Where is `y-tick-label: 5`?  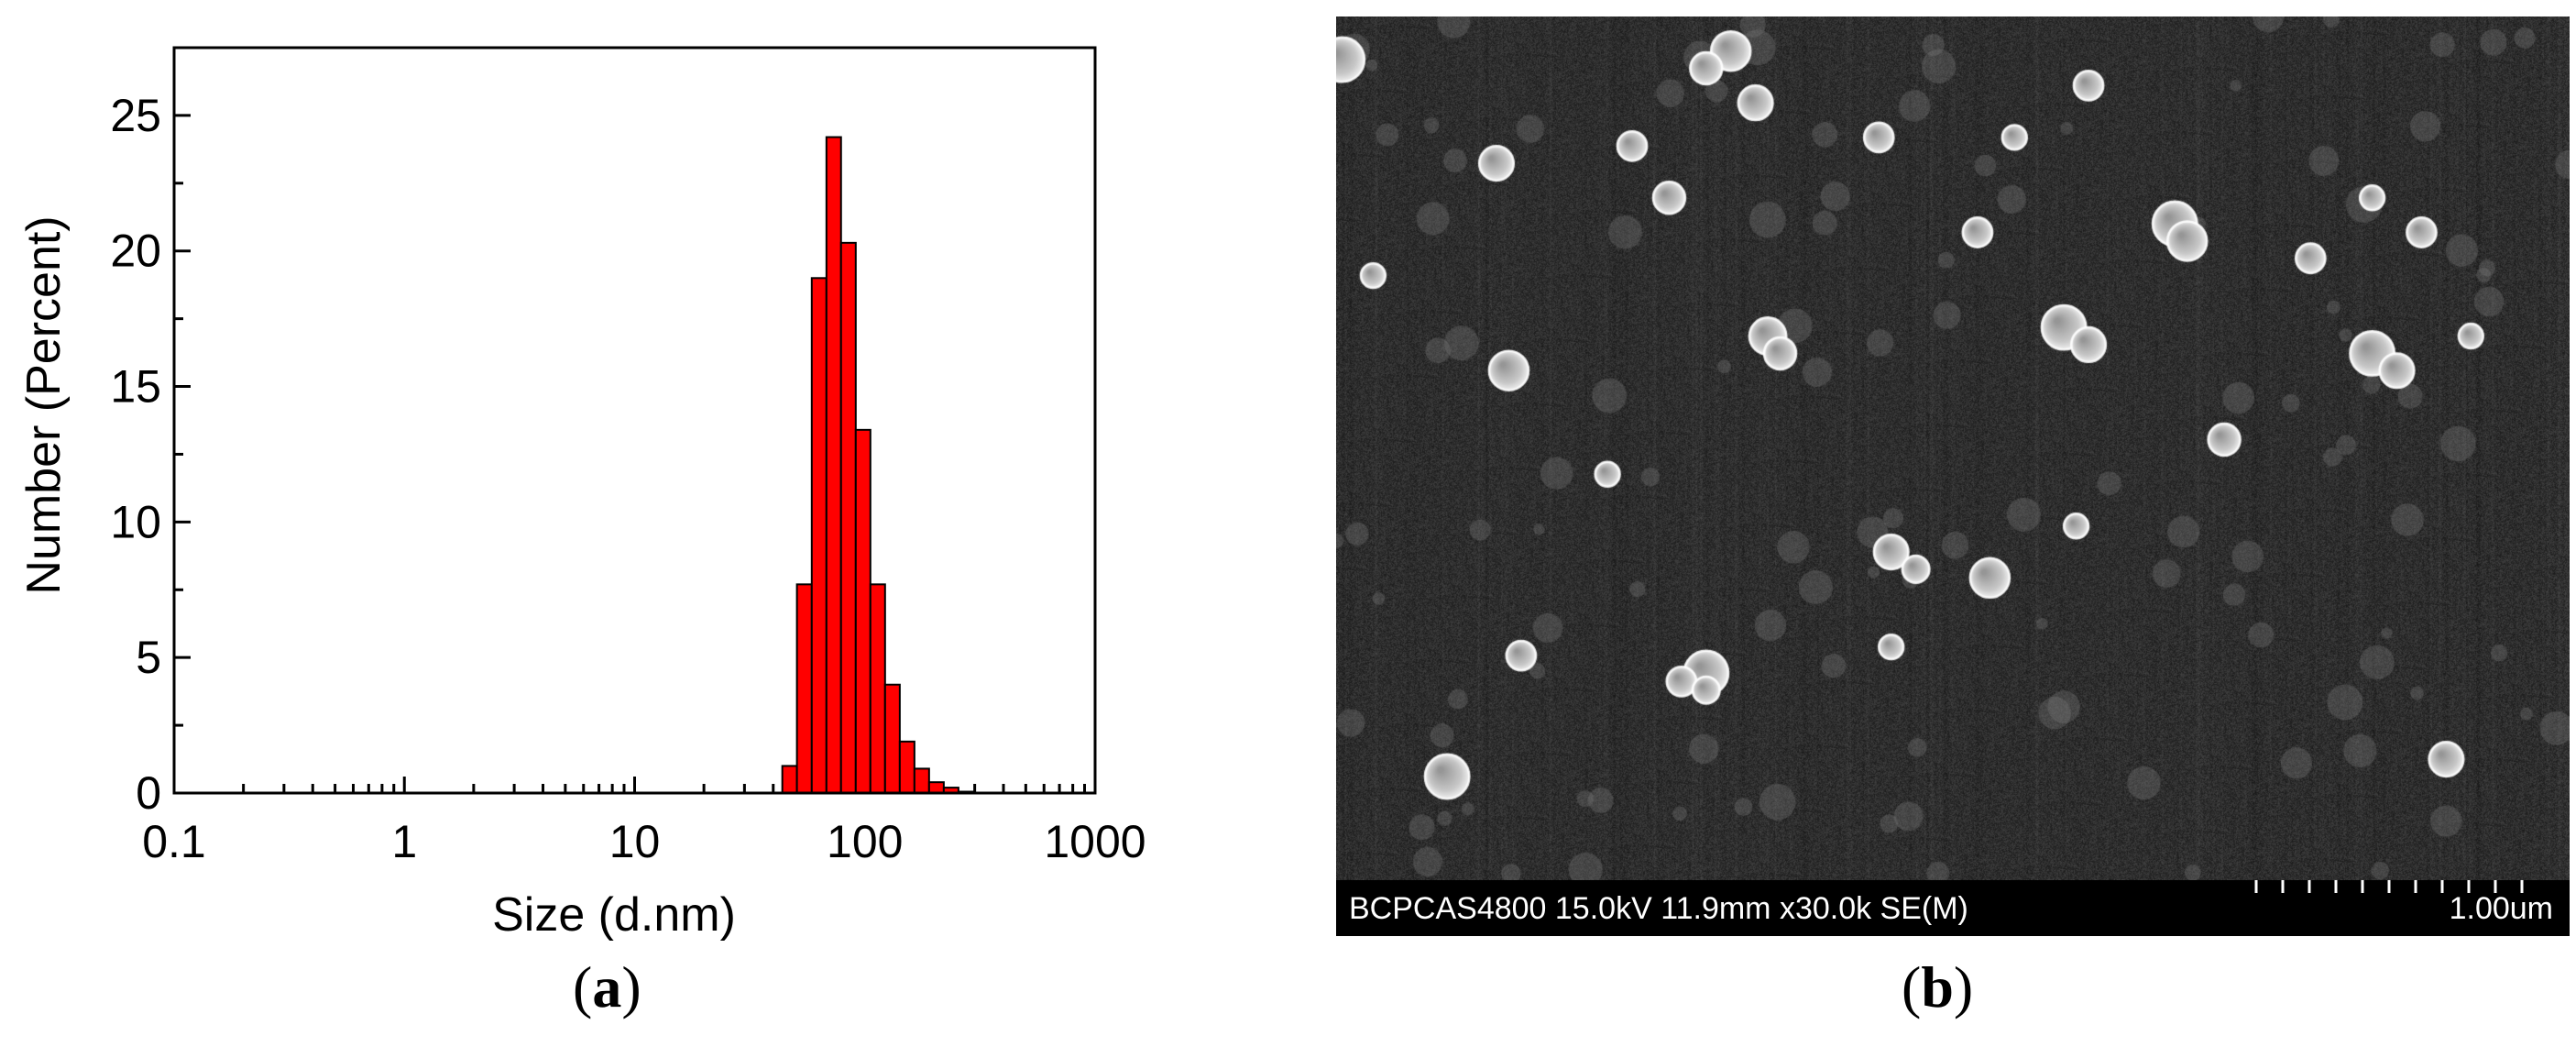 y-tick-label: 5 is located at coordinates (148, 657).